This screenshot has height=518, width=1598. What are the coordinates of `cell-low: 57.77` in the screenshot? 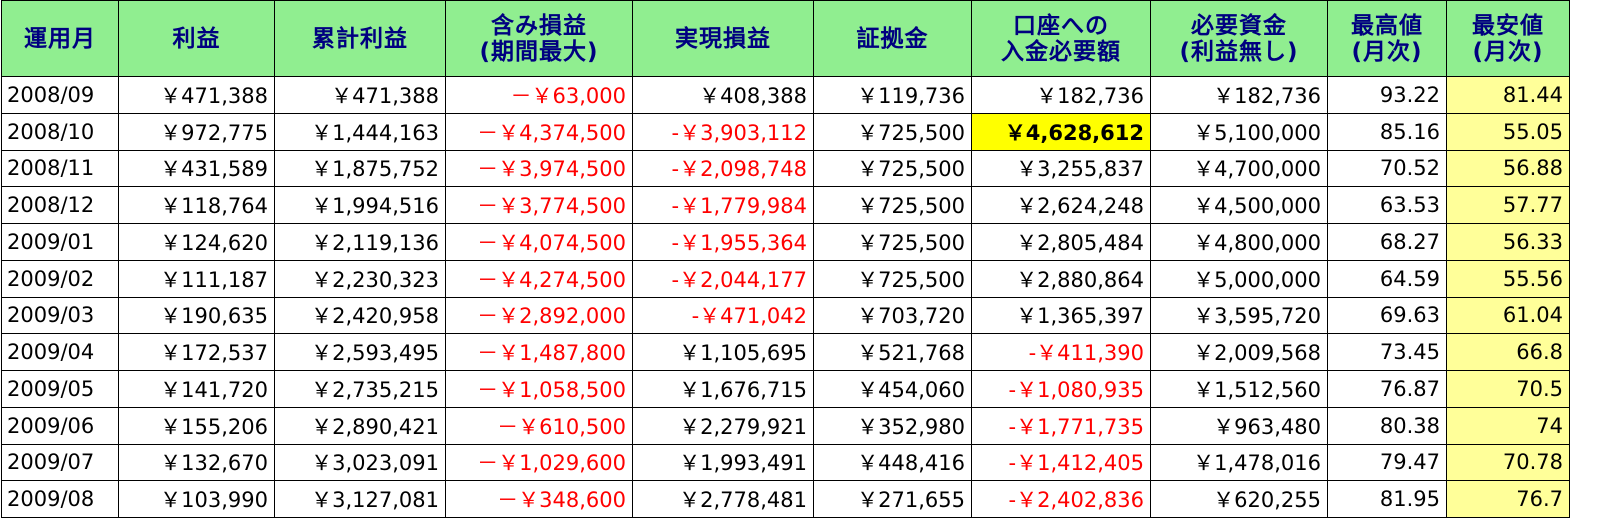 It's located at (1508, 205).